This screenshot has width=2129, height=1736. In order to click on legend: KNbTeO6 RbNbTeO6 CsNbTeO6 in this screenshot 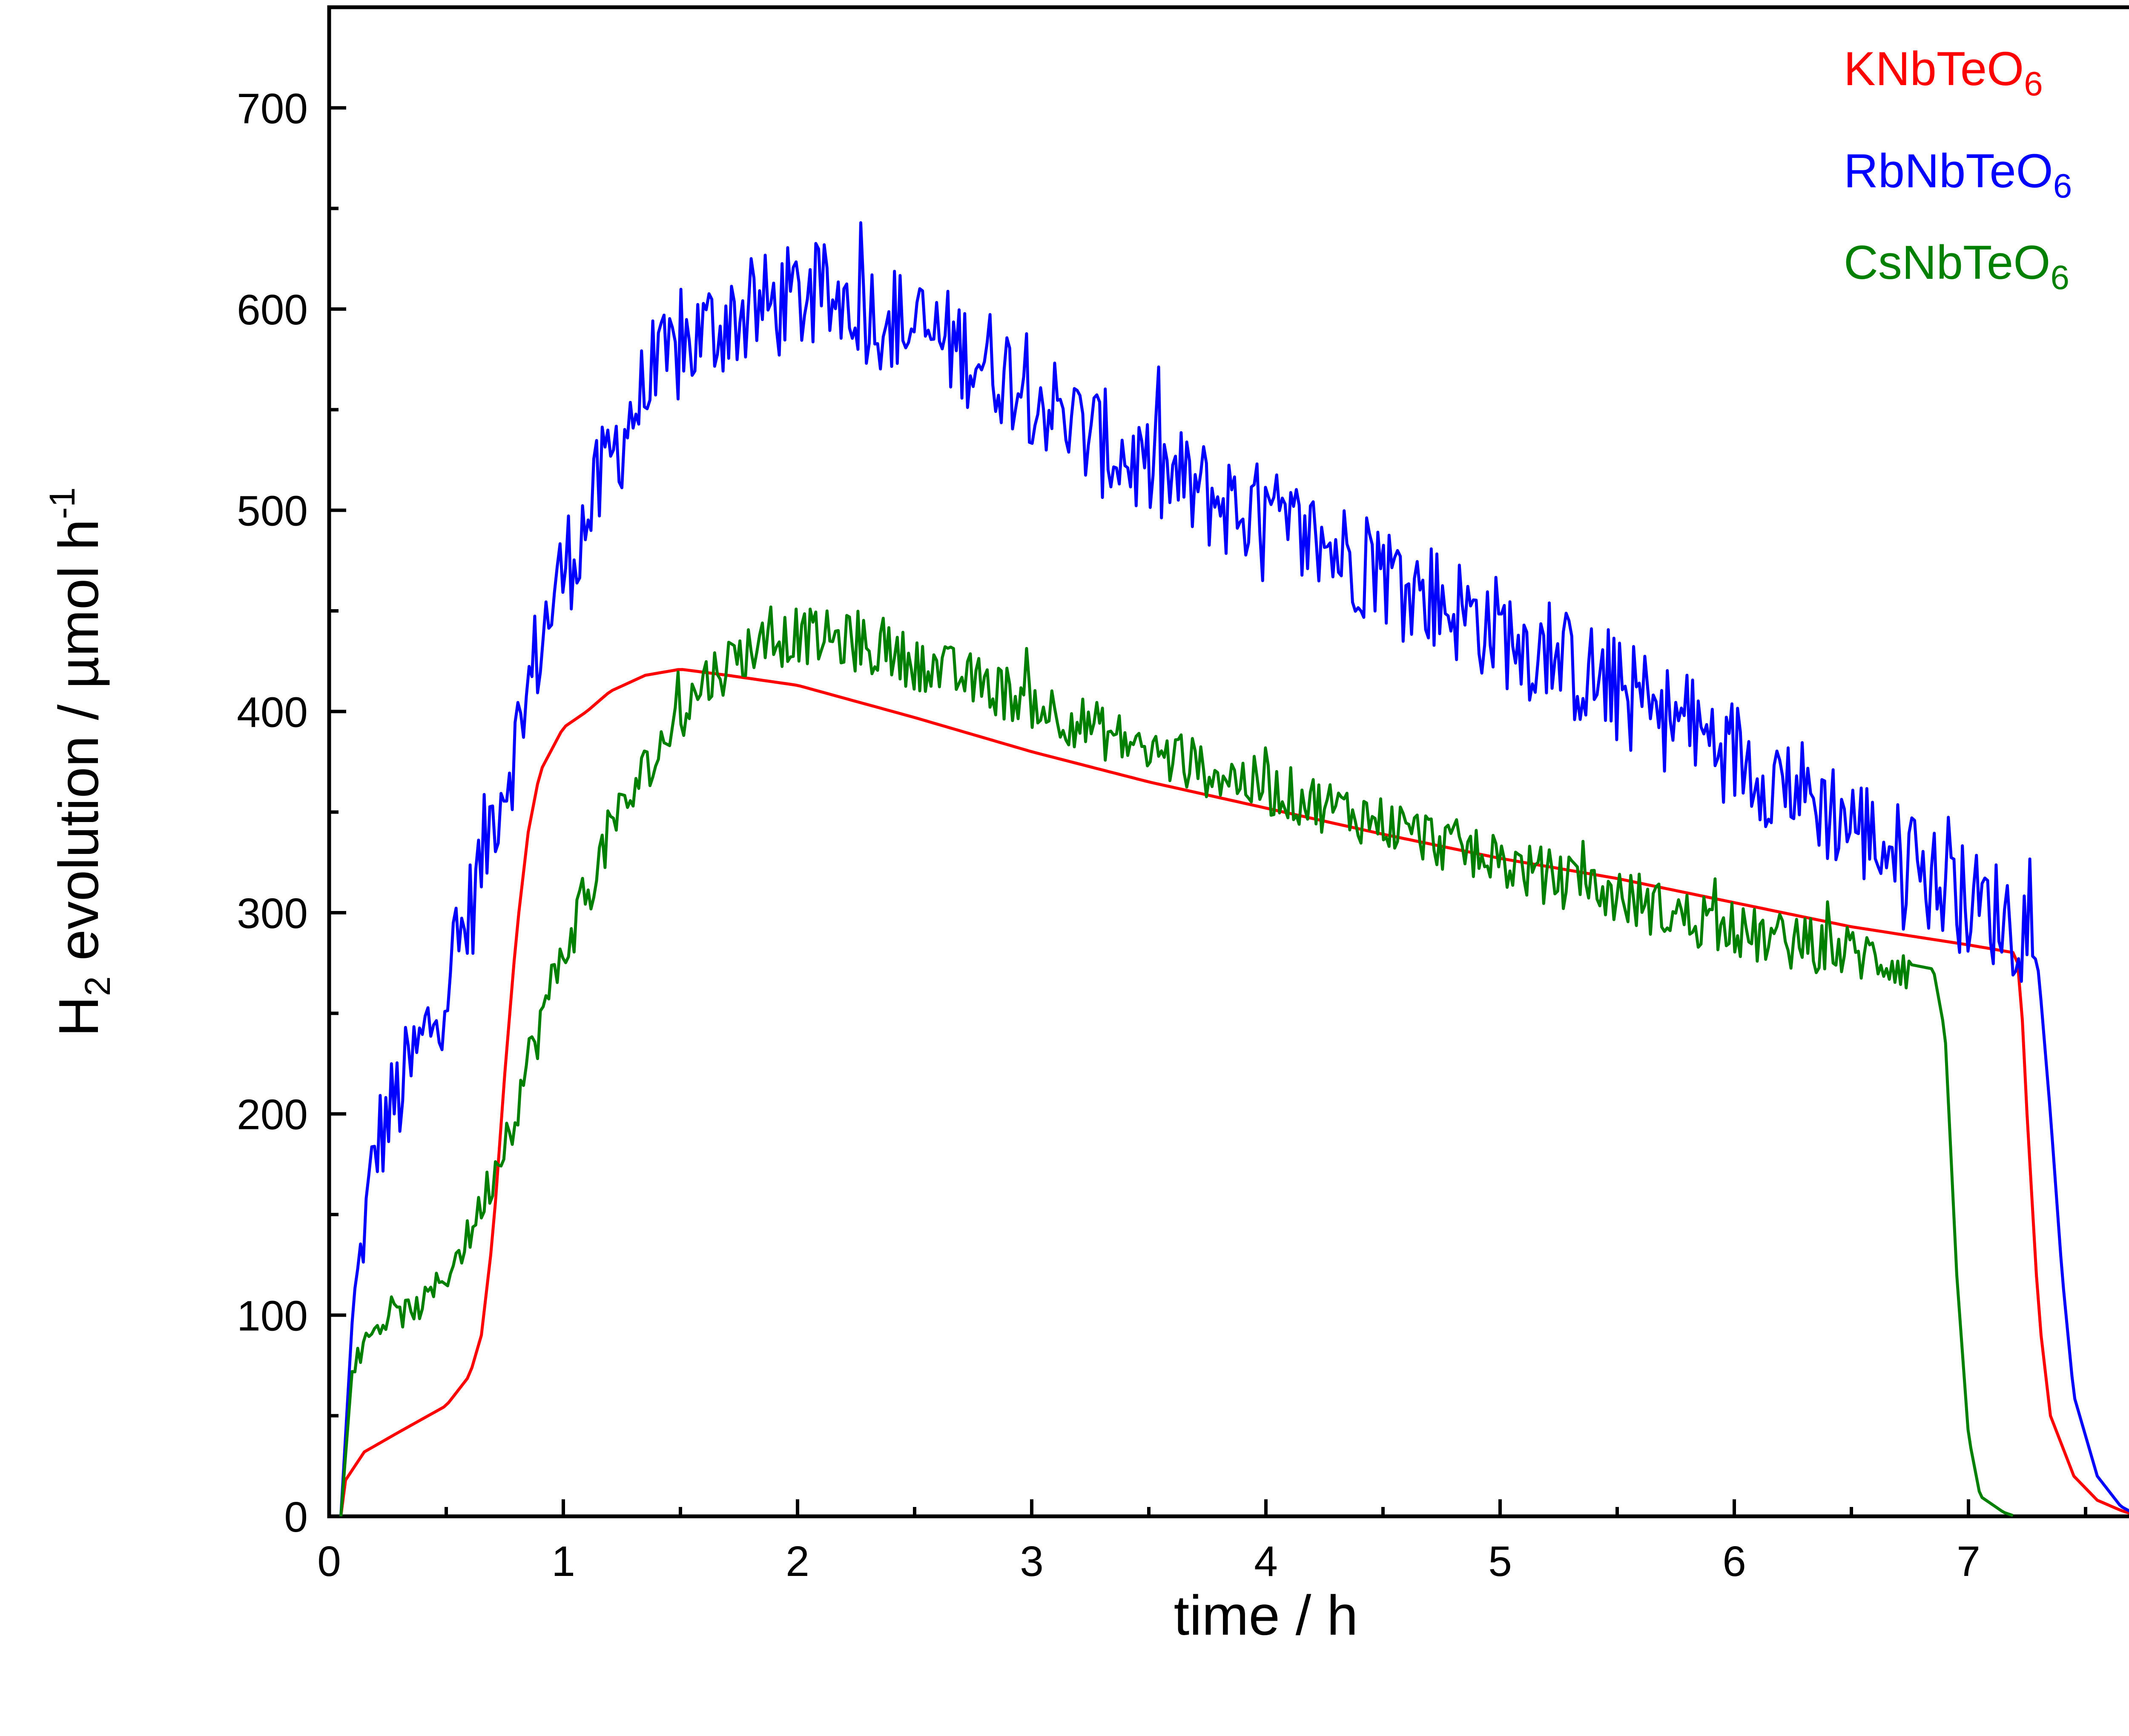, I will do `click(1958, 169)`.